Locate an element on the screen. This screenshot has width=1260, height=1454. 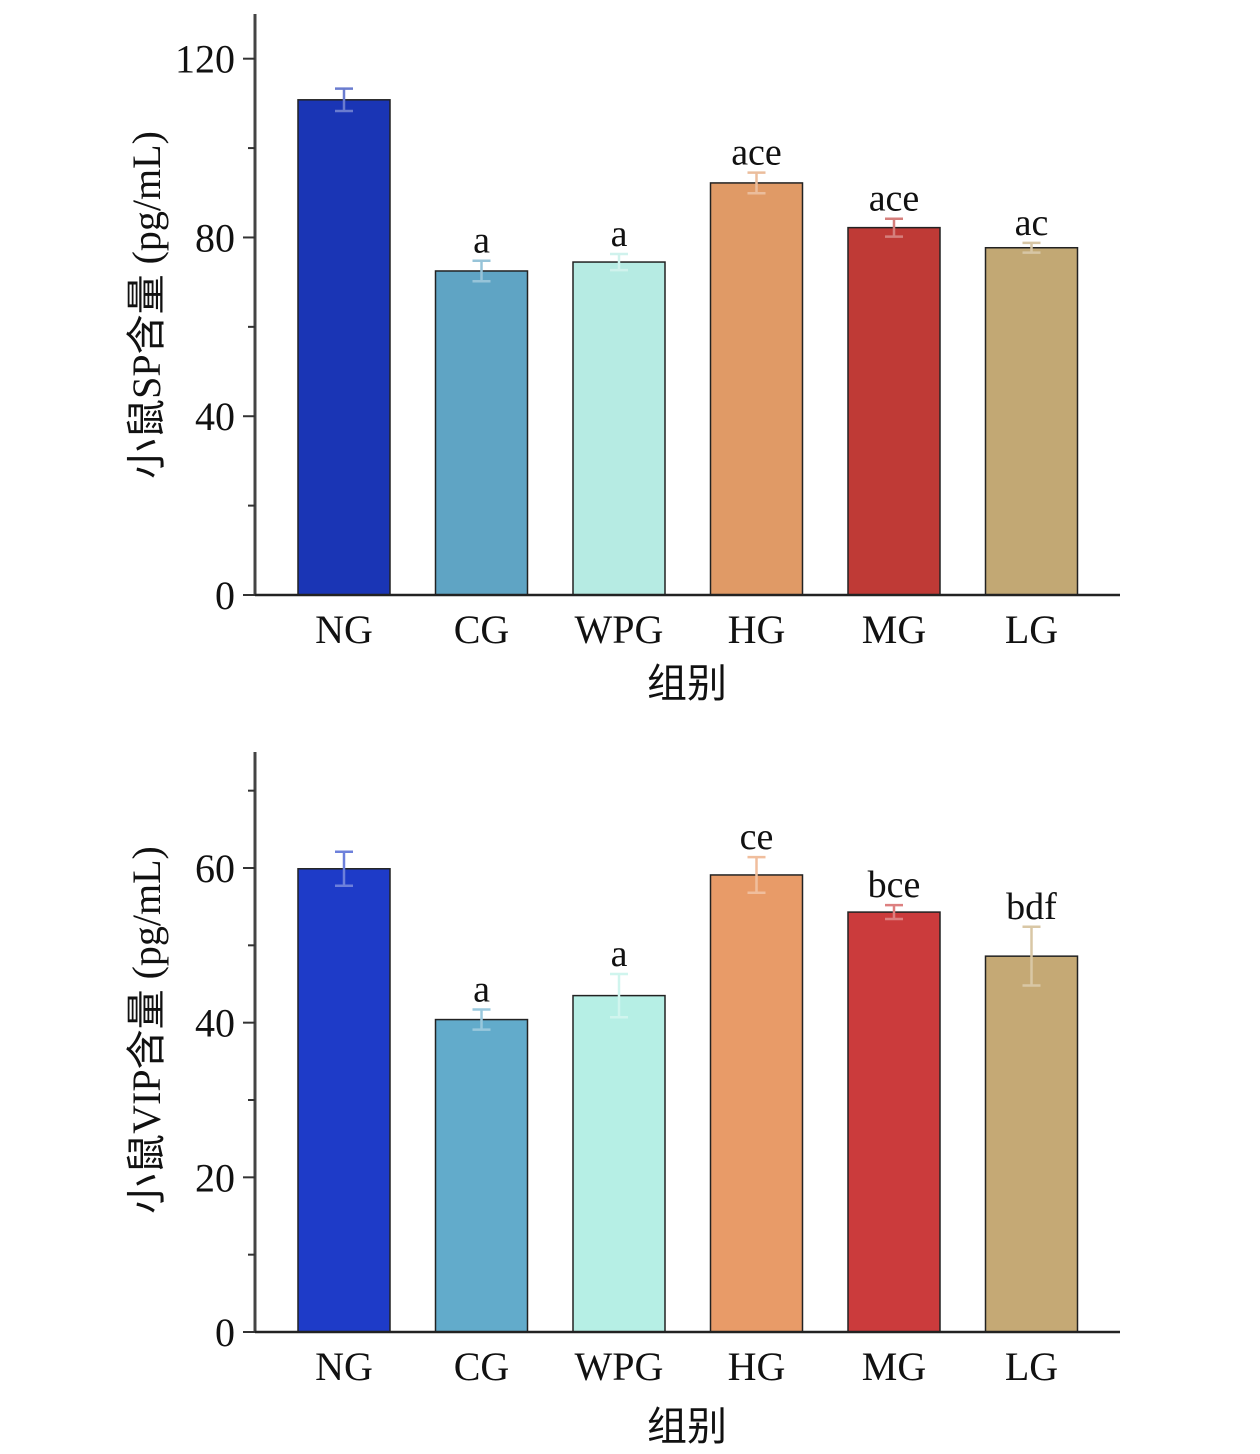
y-axis-label: 小鼠VIP含量 (pg/mL) is located at coordinates (146, 1030).